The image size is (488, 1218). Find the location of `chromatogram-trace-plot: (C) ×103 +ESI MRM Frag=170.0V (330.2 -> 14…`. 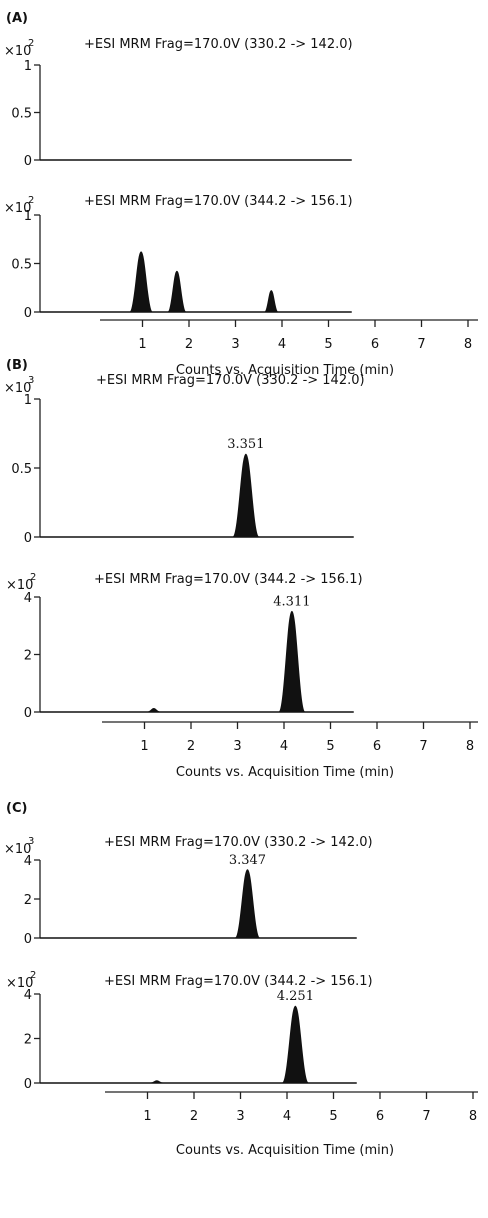

chromatogram-trace-plot: (C) ×103 +ESI MRM Frag=170.0V (330.2 -> 14… is located at coordinates (188, 874).